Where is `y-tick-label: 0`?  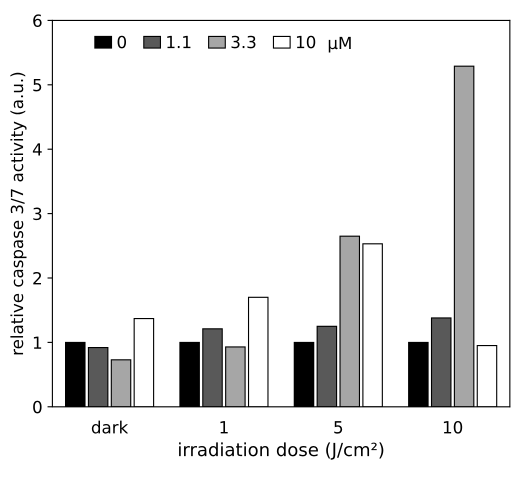
y-tick-label: 0 is located at coordinates (37, 407).